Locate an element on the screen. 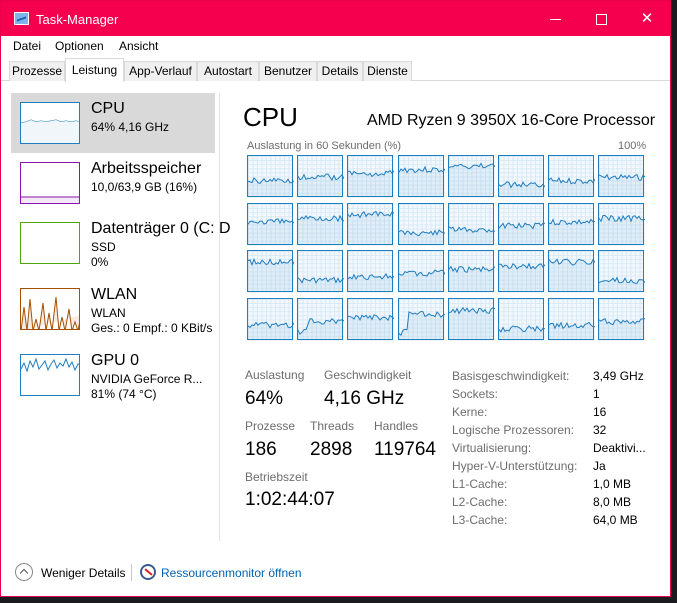 The width and height of the screenshot is (677, 603). panel-divider is located at coordinates (219, 317).